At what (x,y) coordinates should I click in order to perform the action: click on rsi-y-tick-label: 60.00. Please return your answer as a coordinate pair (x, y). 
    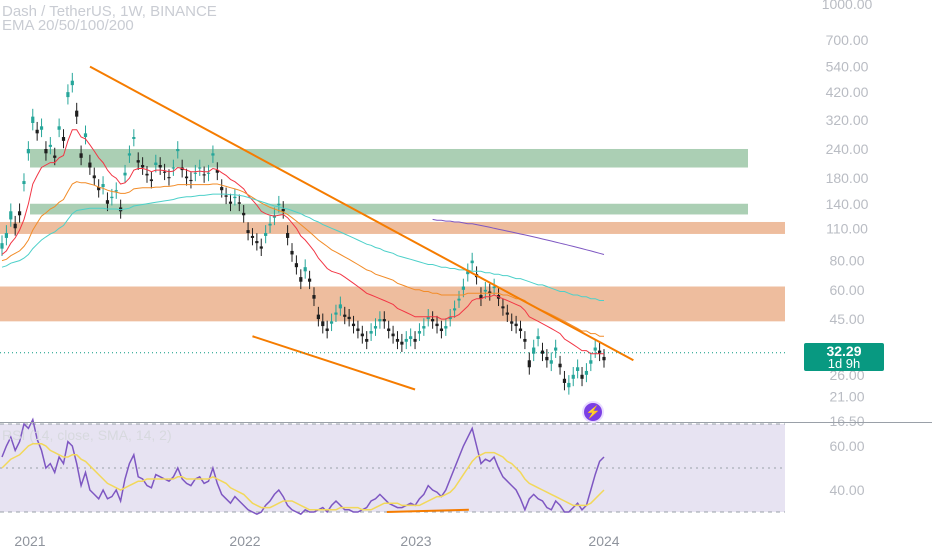
    Looking at the image, I should click on (846, 446).